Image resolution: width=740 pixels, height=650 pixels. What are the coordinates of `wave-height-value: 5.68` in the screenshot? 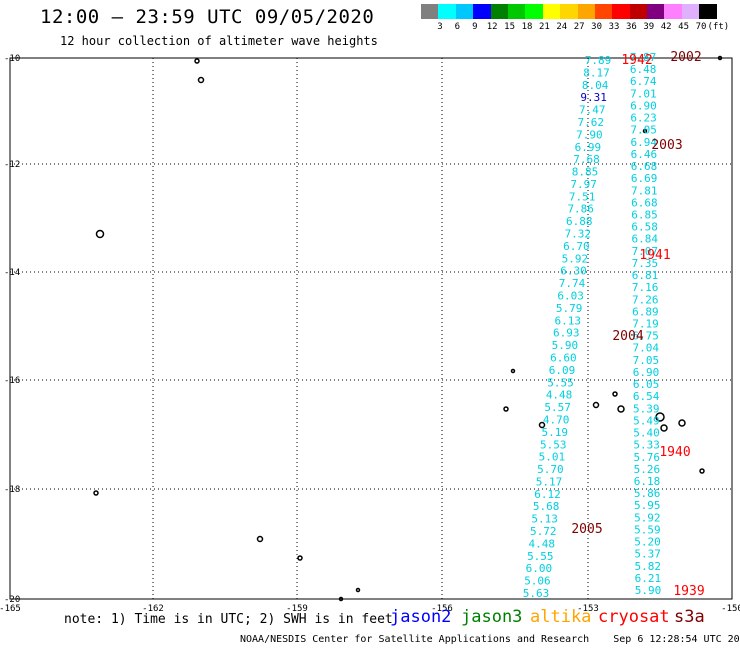 It's located at (546, 506).